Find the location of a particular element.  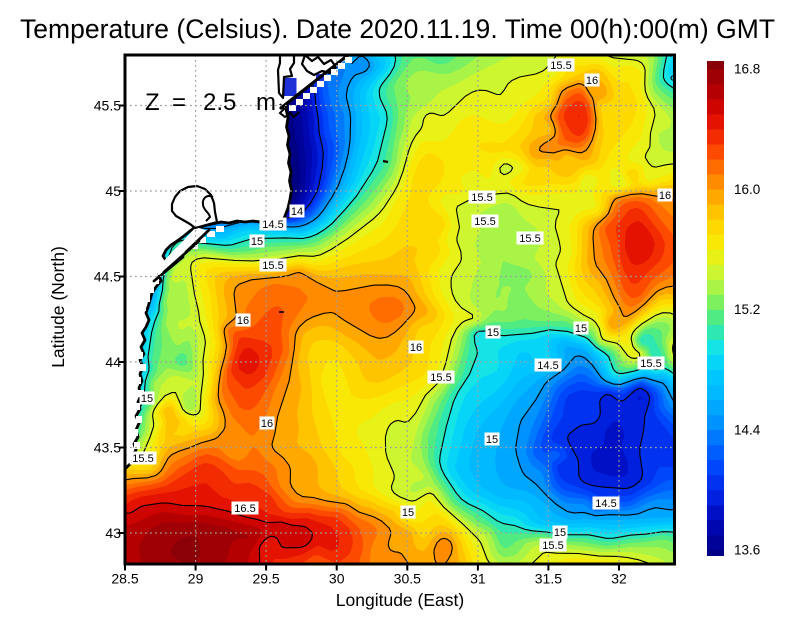

svg-text: 30 is located at coordinates (337, 579).